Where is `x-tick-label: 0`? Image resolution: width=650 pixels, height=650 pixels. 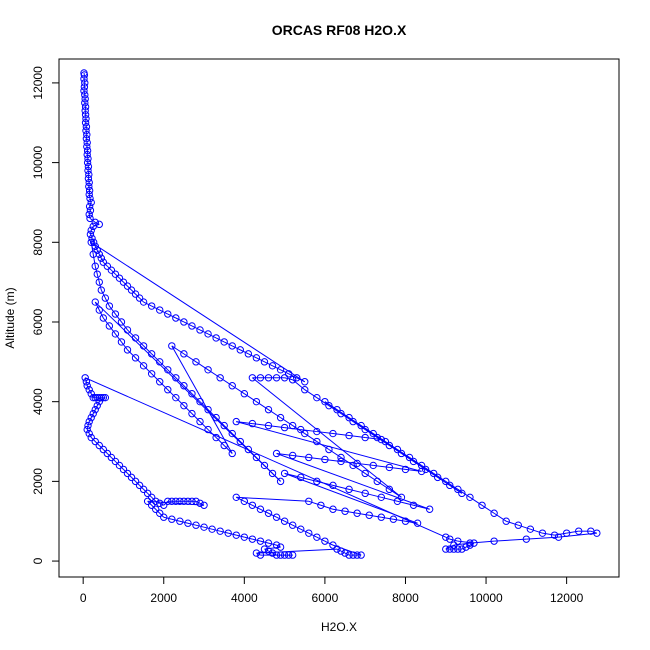
x-tick-label: 0 is located at coordinates (83, 598).